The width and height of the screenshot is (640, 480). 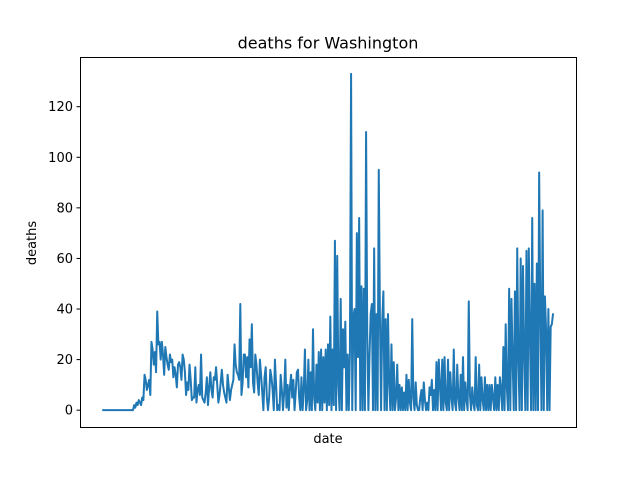 What do you see at coordinates (328, 43) in the screenshot?
I see `chart-title: deaths for Washington` at bounding box center [328, 43].